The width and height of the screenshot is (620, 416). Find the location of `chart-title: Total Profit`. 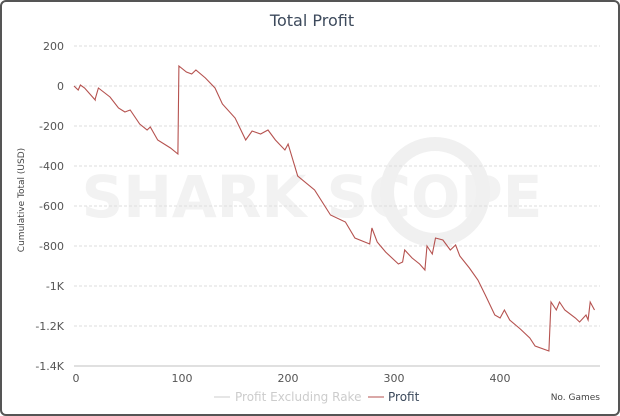

chart-title: Total Profit is located at coordinates (311, 20).